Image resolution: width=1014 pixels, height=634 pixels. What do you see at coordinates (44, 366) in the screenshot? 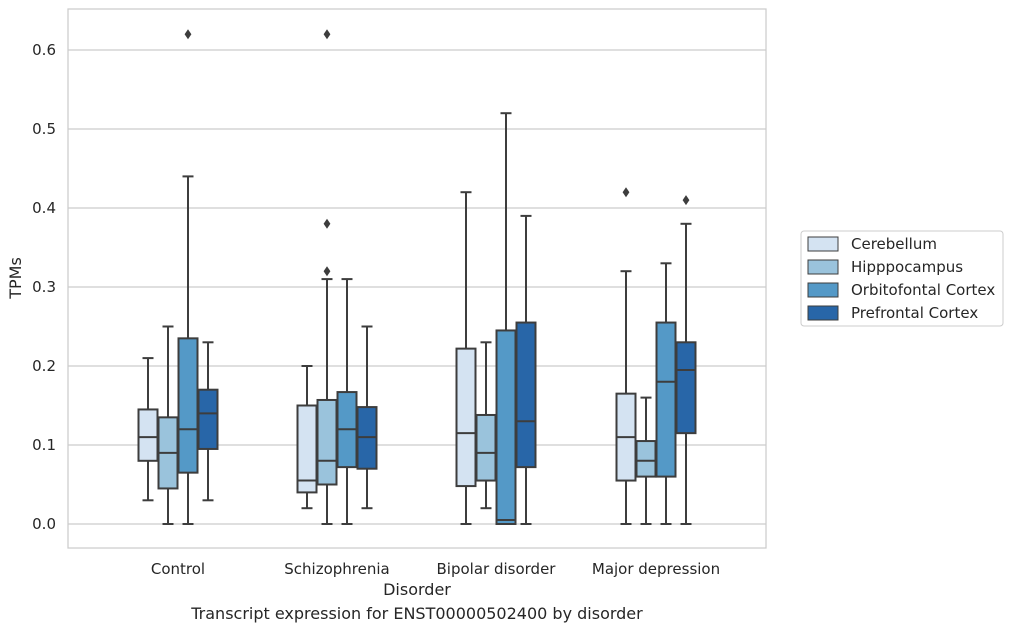
I see `y-tick-label: 0.2` at bounding box center [44, 366].